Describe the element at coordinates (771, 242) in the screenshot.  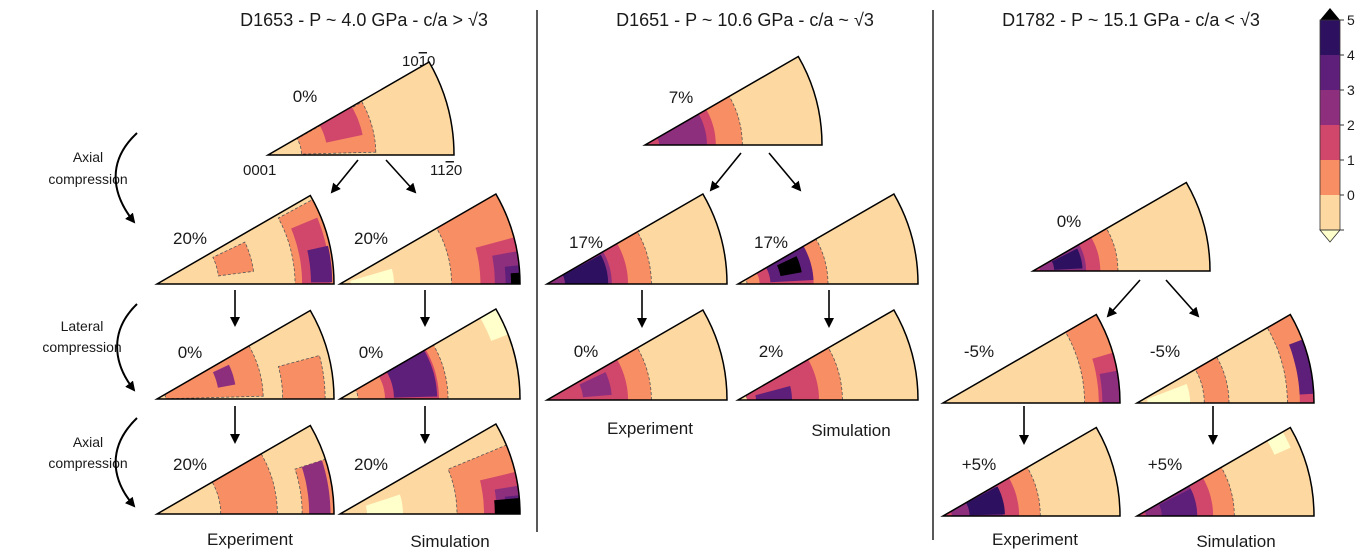
I see `strain-s2-sim-1: 17%` at that location.